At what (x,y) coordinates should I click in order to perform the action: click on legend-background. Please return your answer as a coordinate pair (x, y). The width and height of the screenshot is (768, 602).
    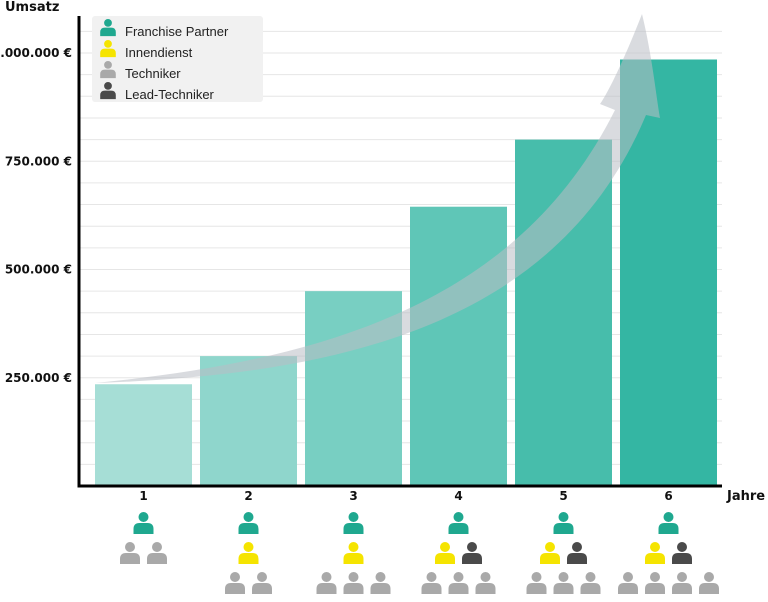
    Looking at the image, I should click on (177, 59).